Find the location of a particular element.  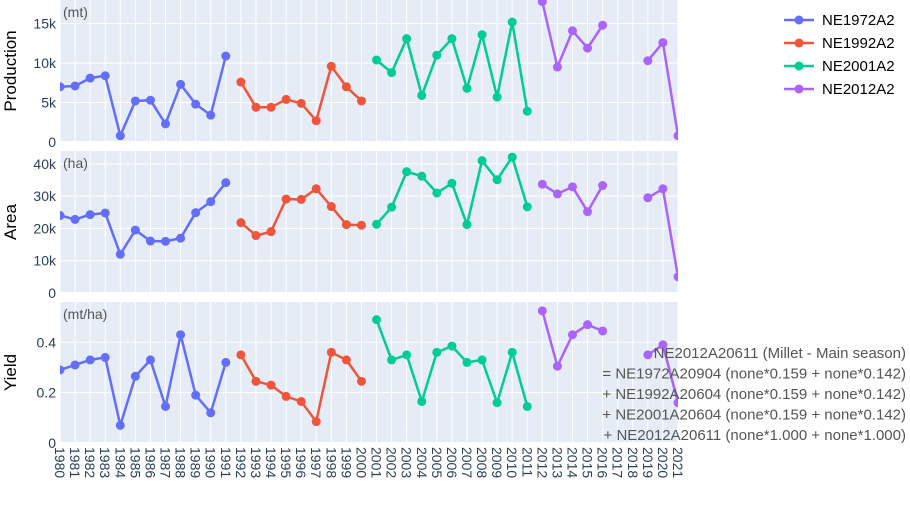

annotation-line: NE2012A20611 (Millet - Main season) is located at coordinates (780, 353).